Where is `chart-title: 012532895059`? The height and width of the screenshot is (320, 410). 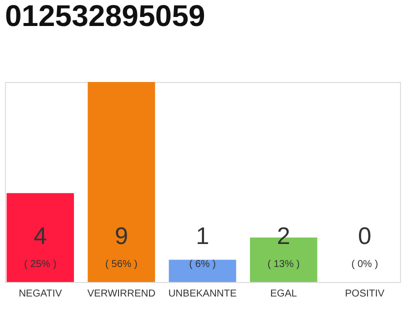
chart-title: 012532895059 is located at coordinates (105, 16).